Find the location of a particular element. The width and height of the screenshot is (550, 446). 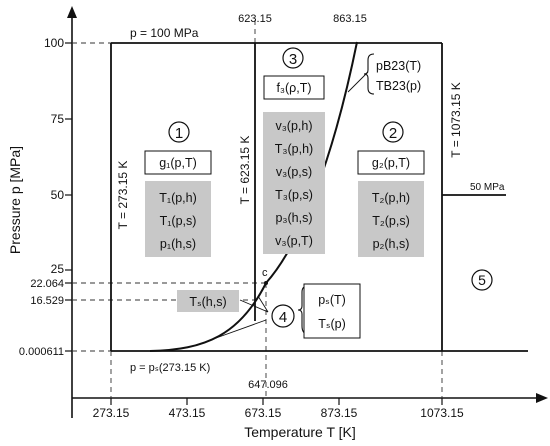

b23-leader is located at coordinates (358, 82).